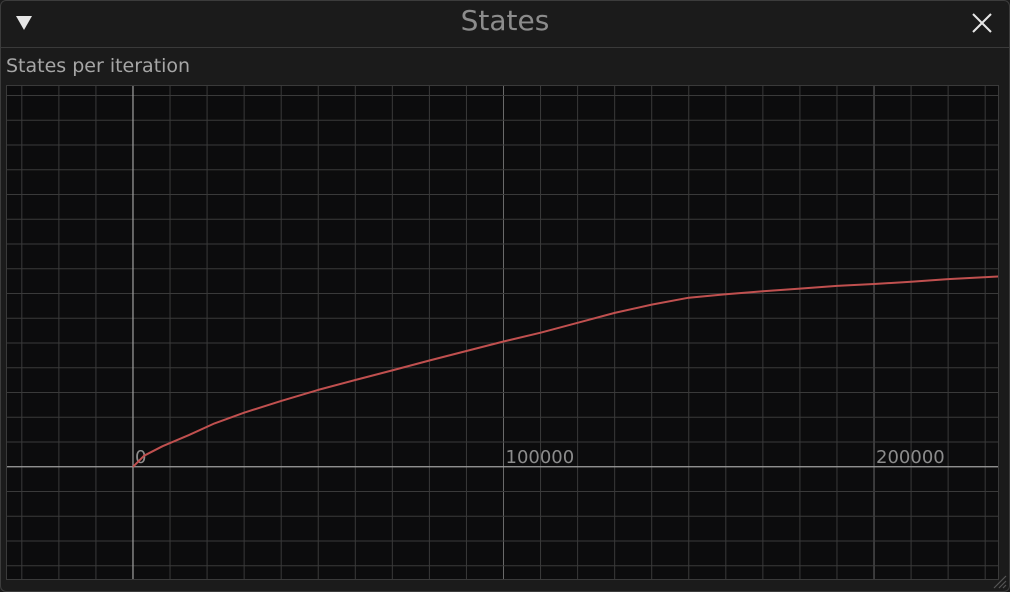 The width and height of the screenshot is (1010, 592). I want to click on collapse-button, so click(24, 23).